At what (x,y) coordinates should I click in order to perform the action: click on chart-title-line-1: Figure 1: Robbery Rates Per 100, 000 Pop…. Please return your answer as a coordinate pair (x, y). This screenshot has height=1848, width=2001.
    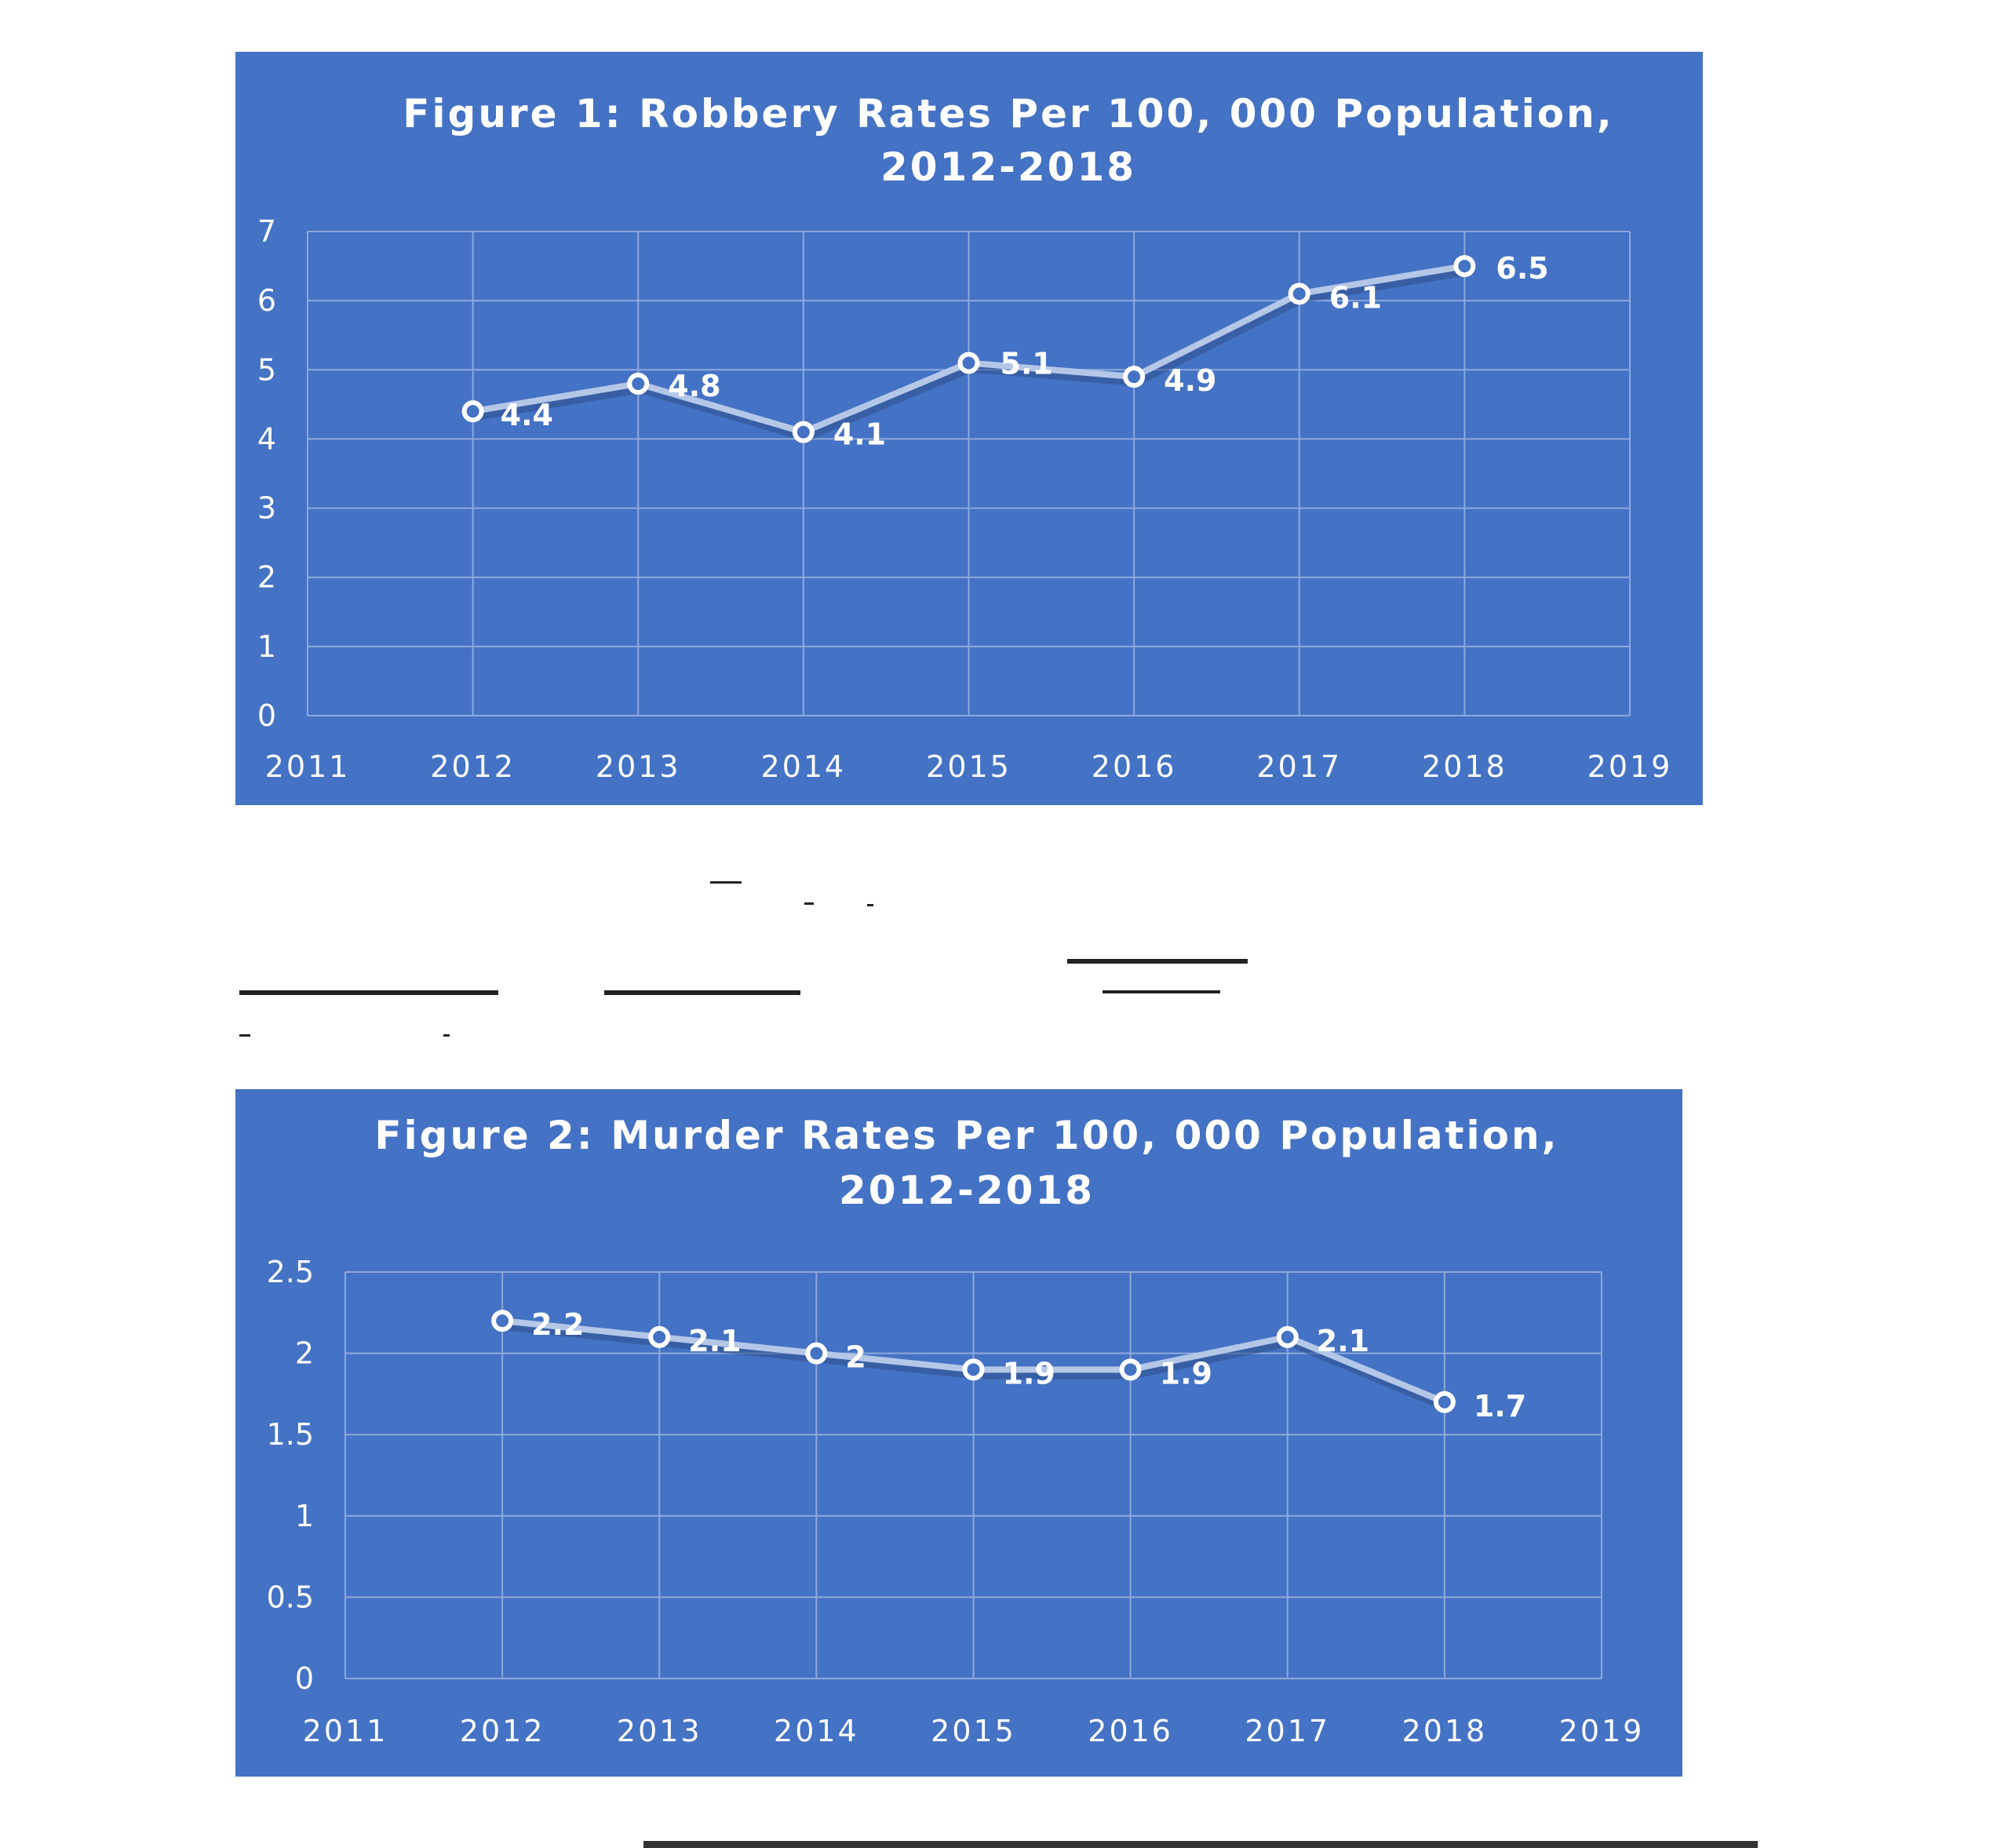
    Looking at the image, I should click on (1008, 114).